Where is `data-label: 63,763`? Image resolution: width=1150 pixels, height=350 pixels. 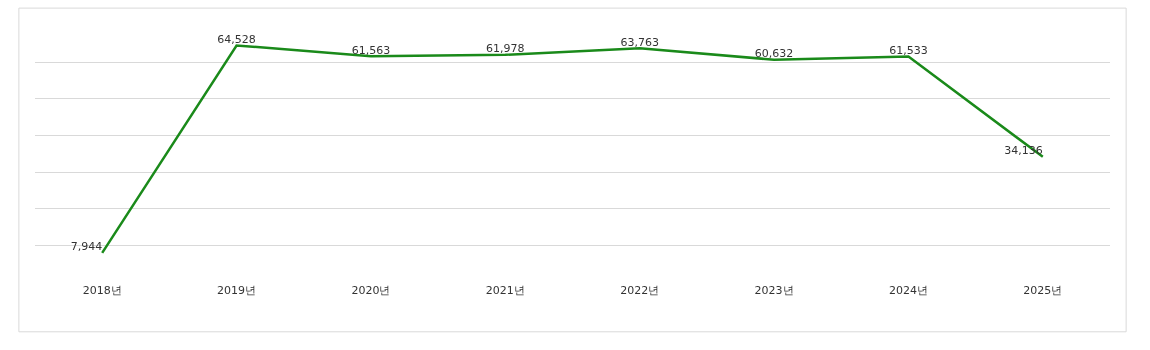
data-label: 63,763 is located at coordinates (639, 42).